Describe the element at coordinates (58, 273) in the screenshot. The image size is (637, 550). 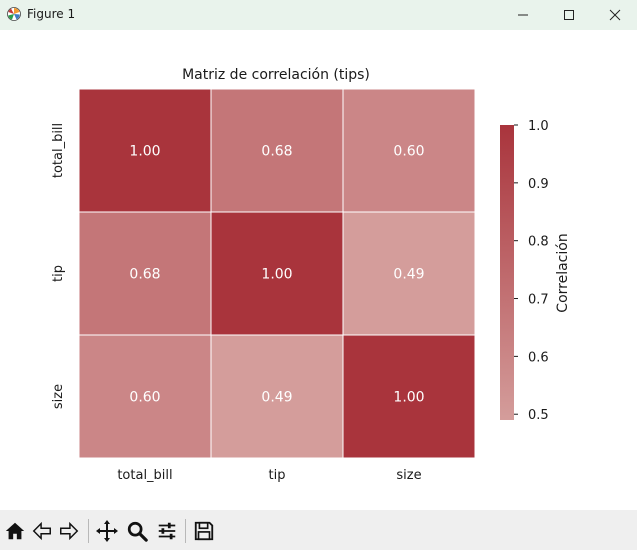
I see `y-tick-label: tip` at that location.